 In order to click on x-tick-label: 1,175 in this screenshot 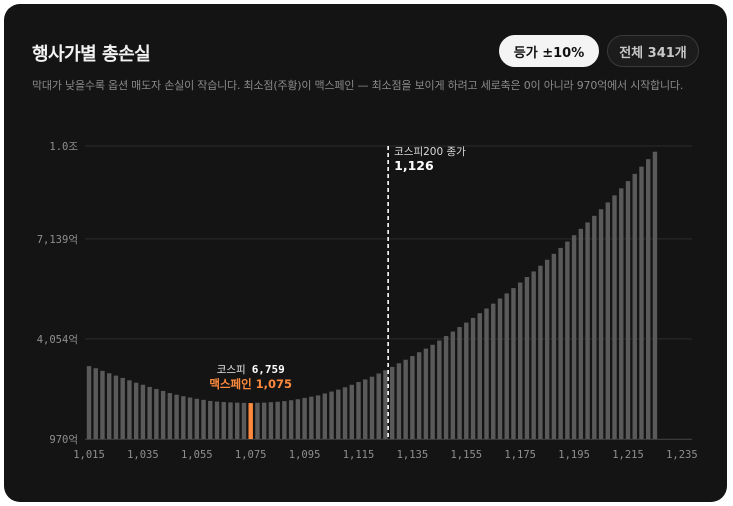, I will do `click(520, 455)`.